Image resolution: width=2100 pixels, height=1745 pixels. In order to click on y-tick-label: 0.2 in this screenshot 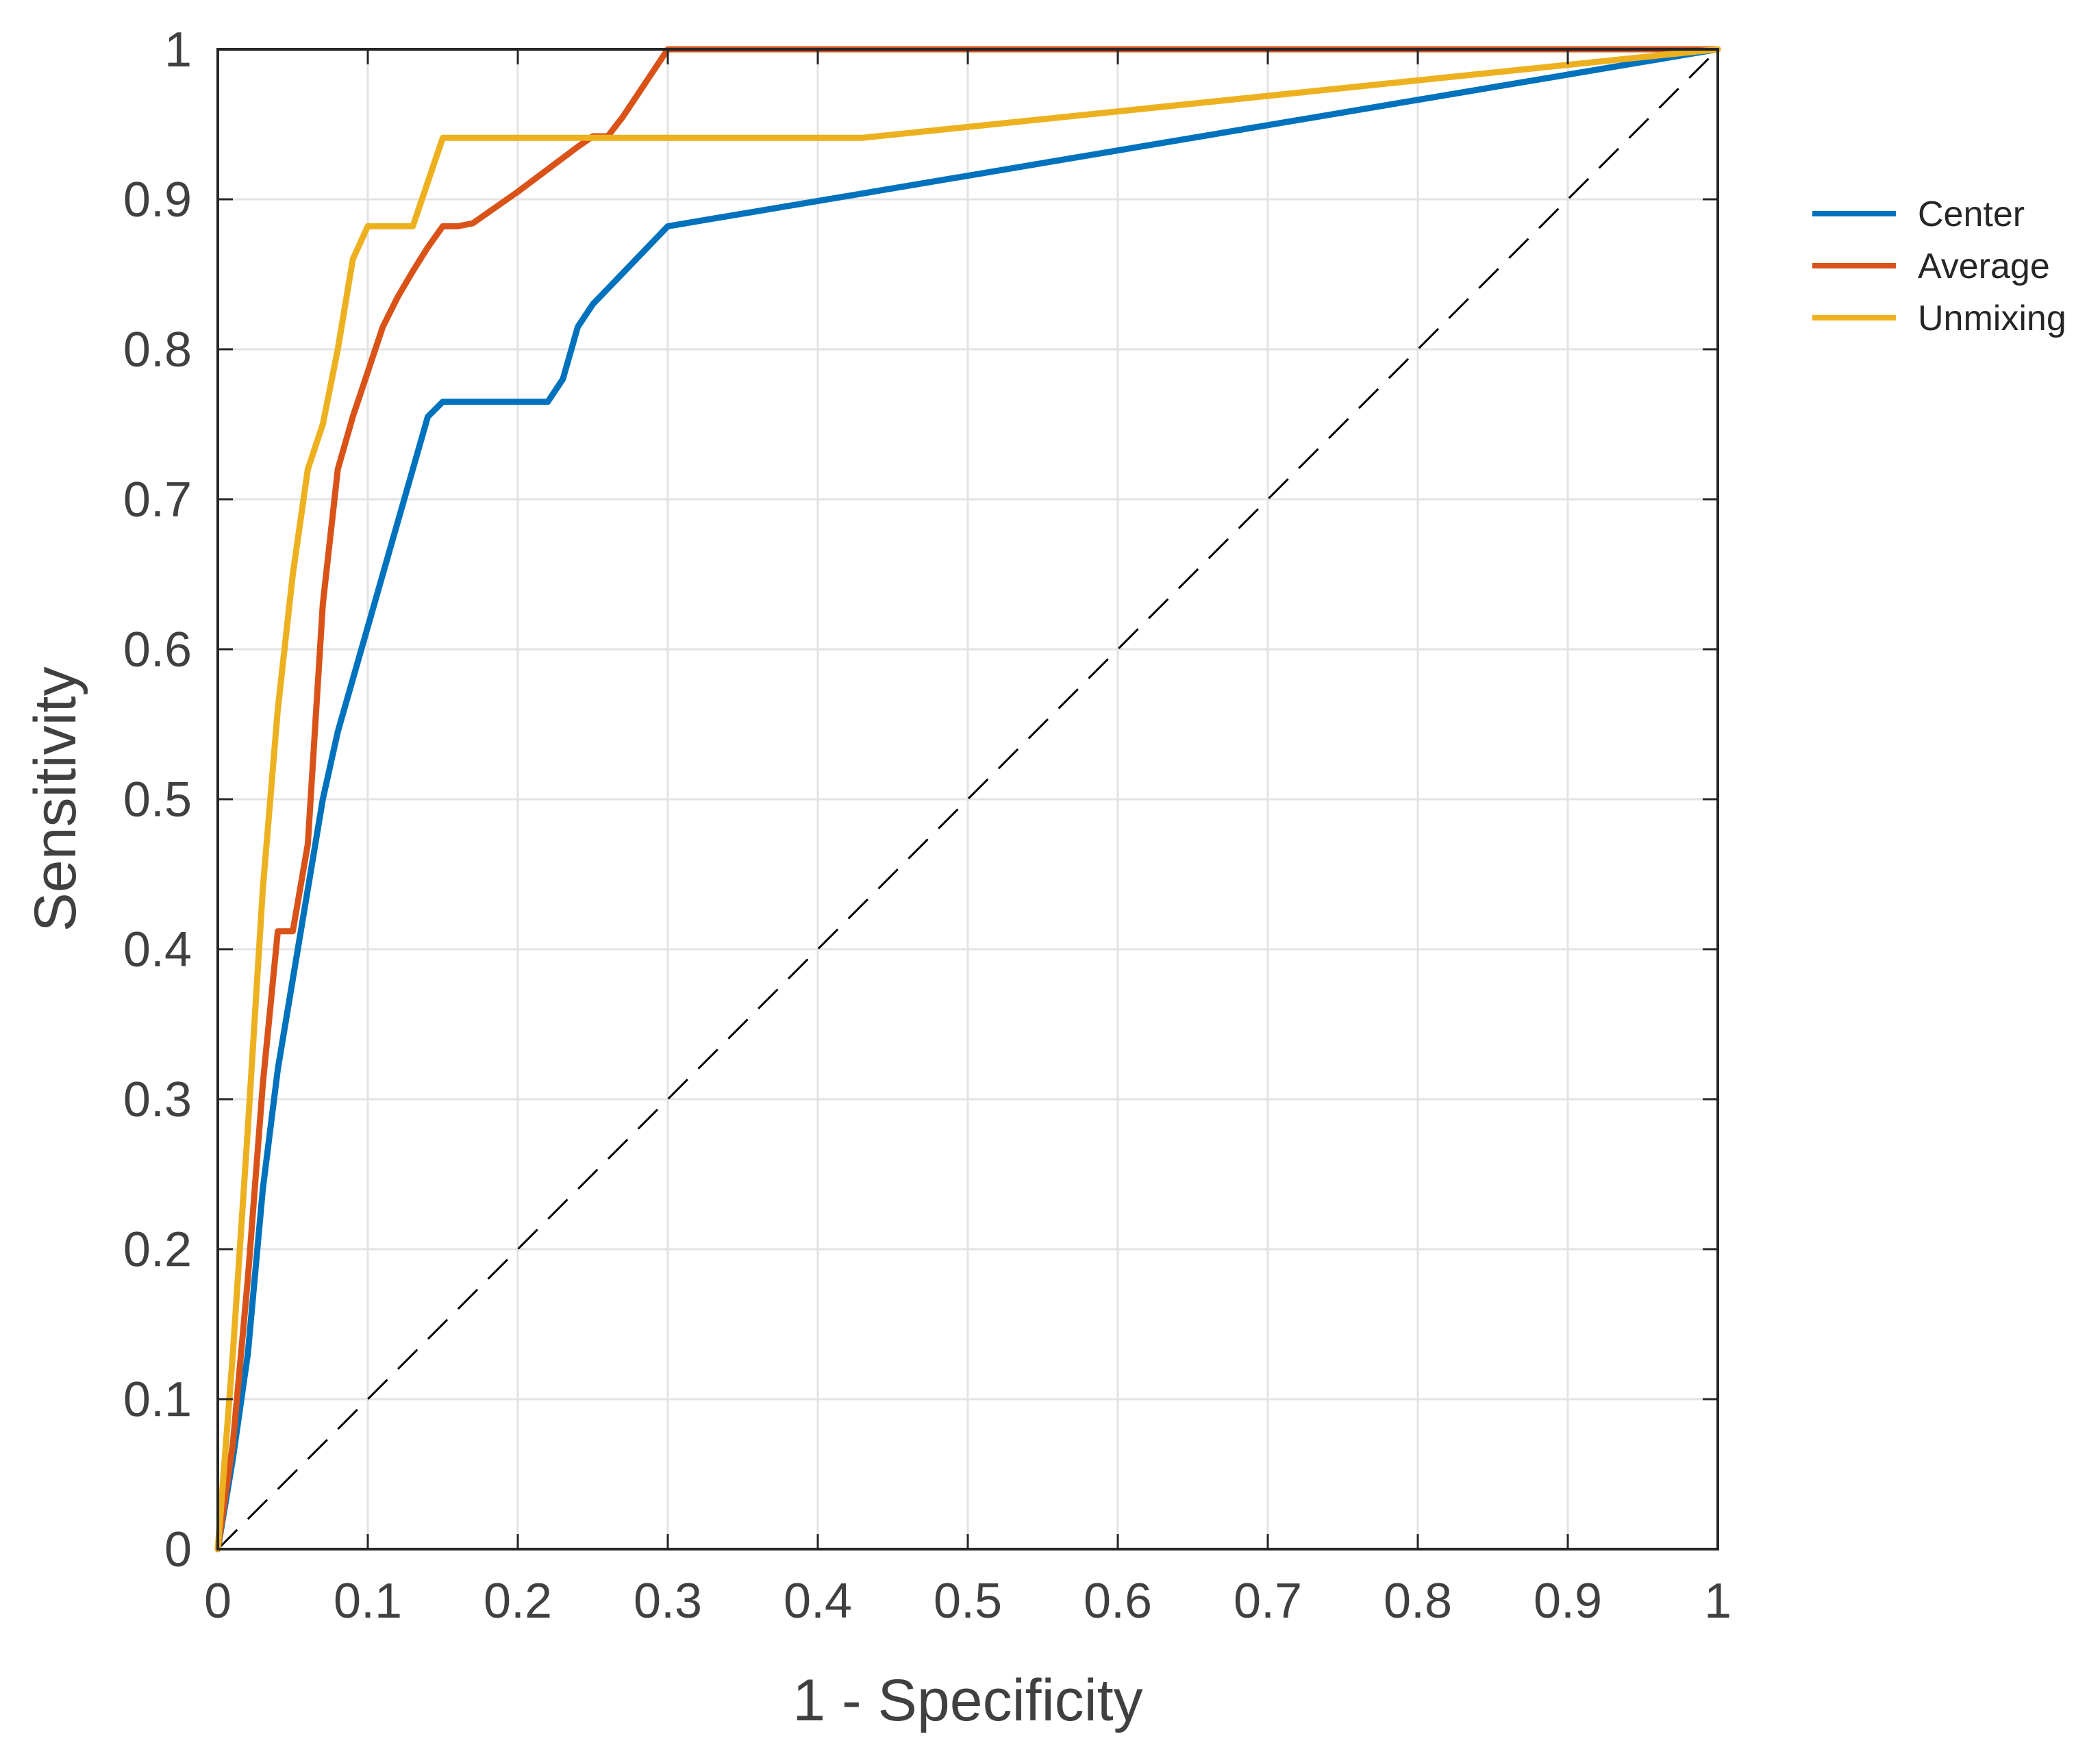, I will do `click(157, 1249)`.